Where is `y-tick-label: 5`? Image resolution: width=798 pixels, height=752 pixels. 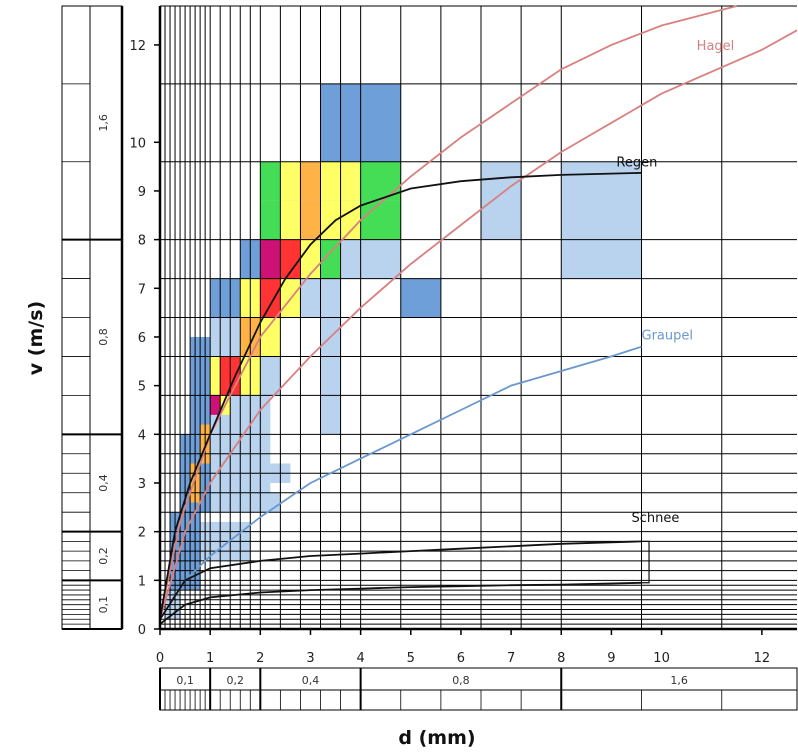 y-tick-label: 5 is located at coordinates (142, 387).